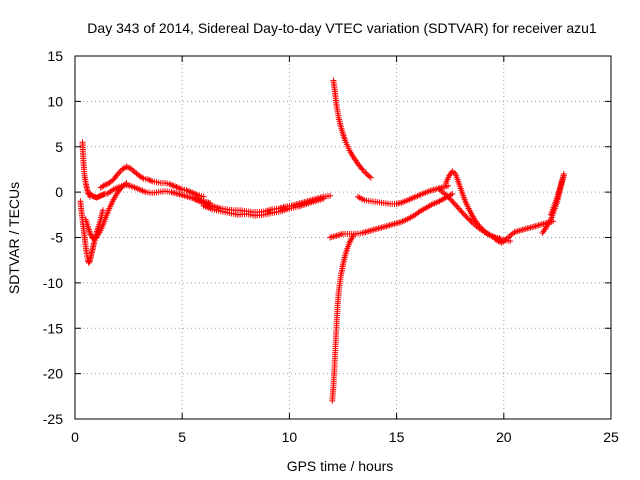  I want to click on series-arc-early-shelf, so click(97, 195).